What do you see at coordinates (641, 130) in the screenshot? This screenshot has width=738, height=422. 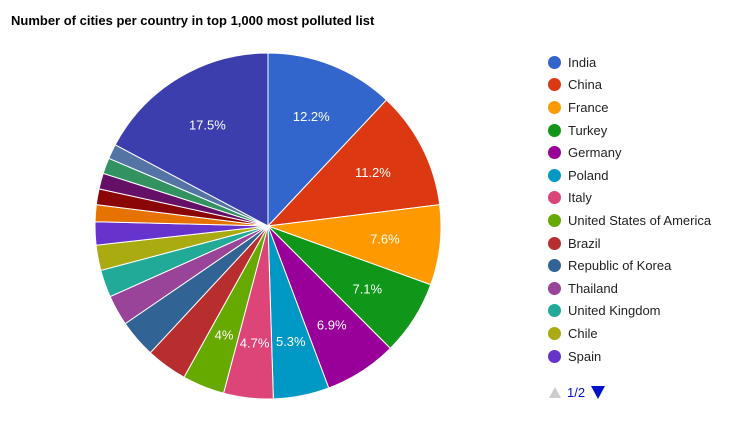 I see `legend-item-turkey: Turkey` at bounding box center [641, 130].